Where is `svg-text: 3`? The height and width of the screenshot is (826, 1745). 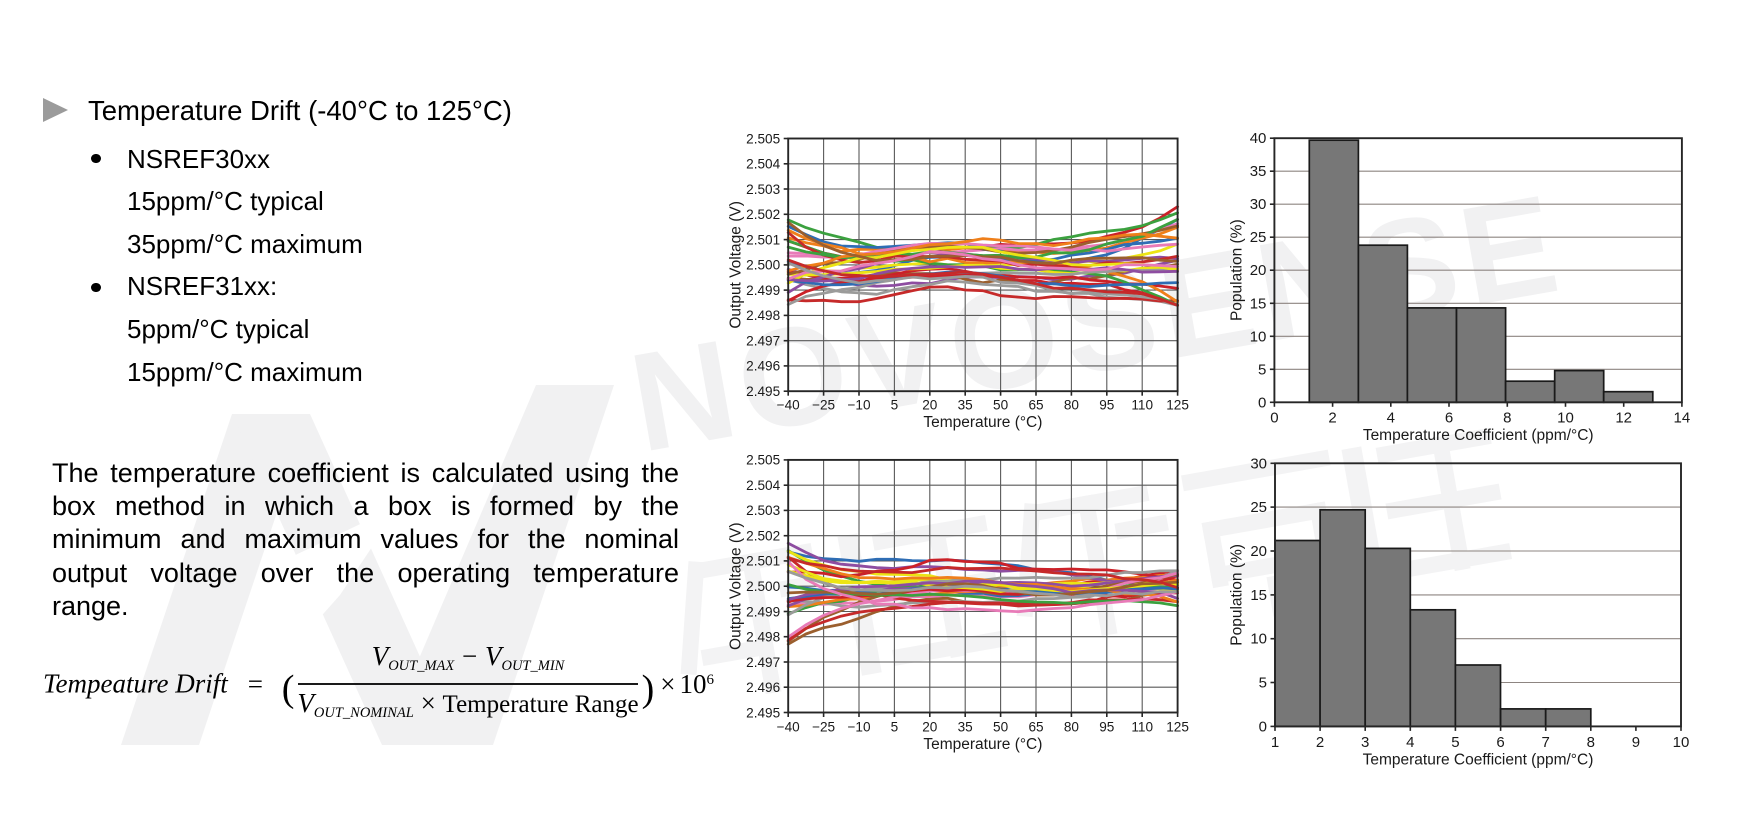 svg-text: 3 is located at coordinates (1365, 742).